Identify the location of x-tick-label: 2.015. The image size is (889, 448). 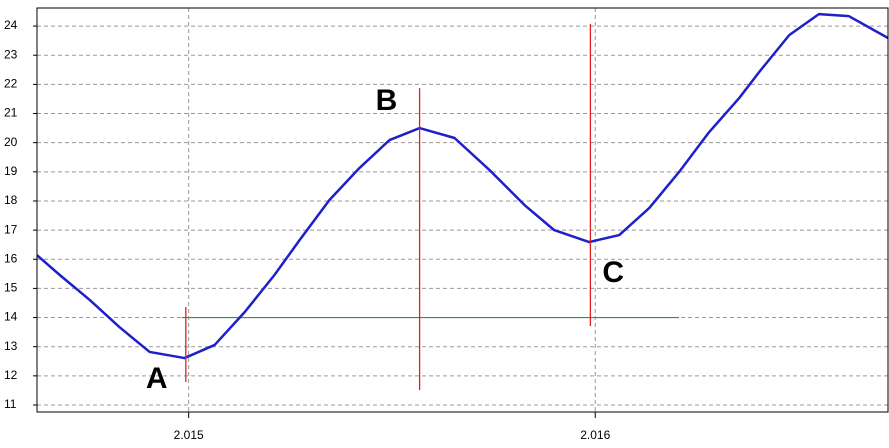
(189, 435).